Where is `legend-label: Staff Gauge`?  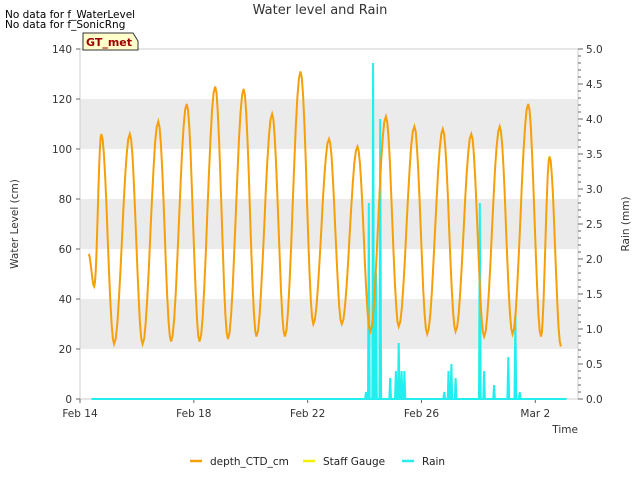
legend-label: Staff Gauge is located at coordinates (354, 462).